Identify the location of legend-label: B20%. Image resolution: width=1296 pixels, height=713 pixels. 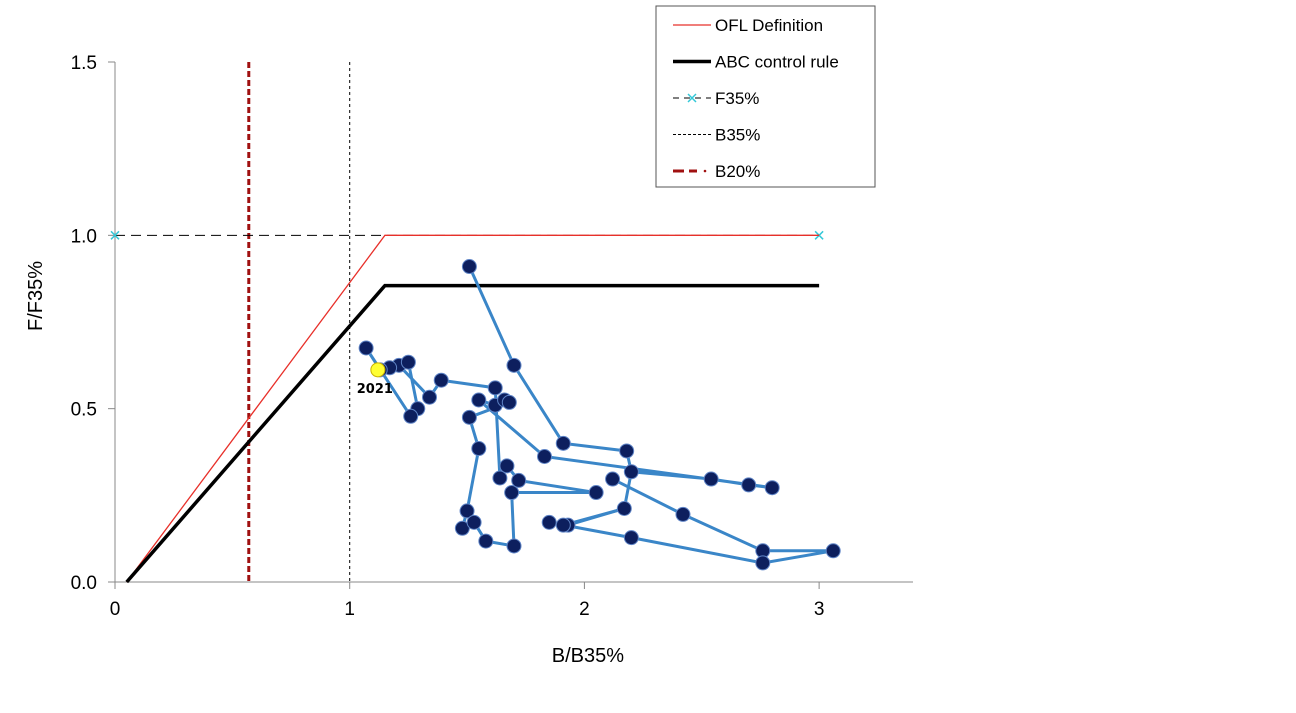
(737, 171).